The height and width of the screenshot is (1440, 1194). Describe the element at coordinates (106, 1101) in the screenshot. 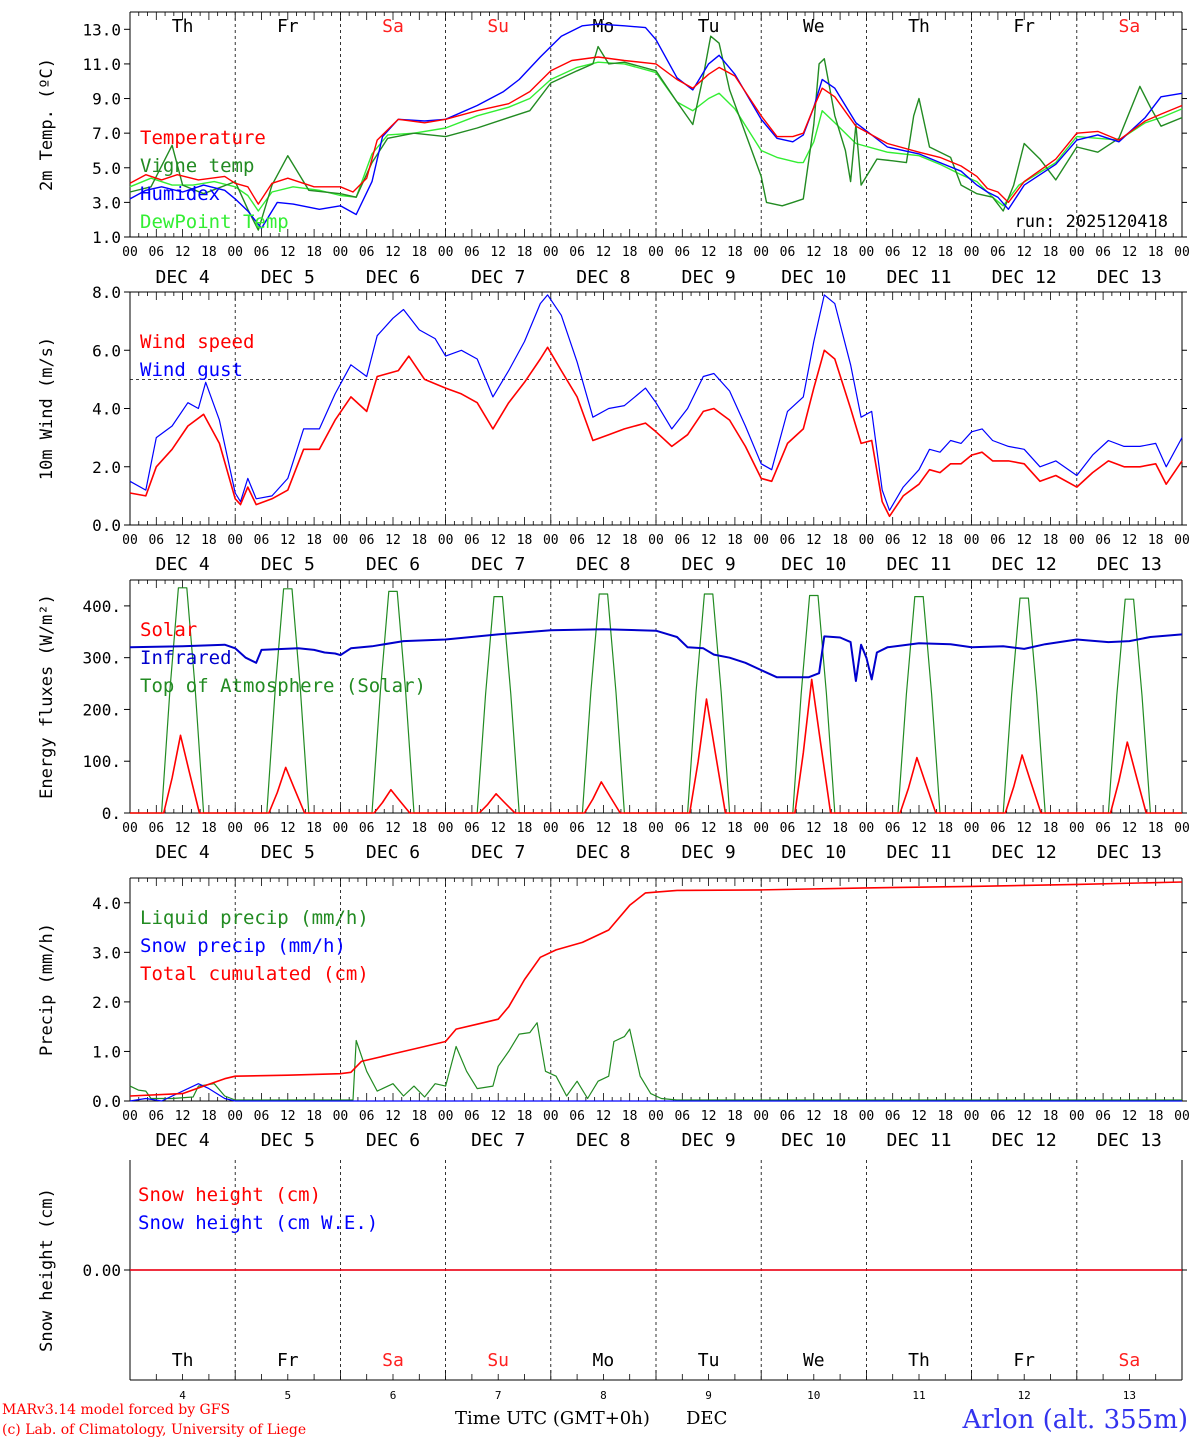

I see `y-tick-label: 0.0` at that location.